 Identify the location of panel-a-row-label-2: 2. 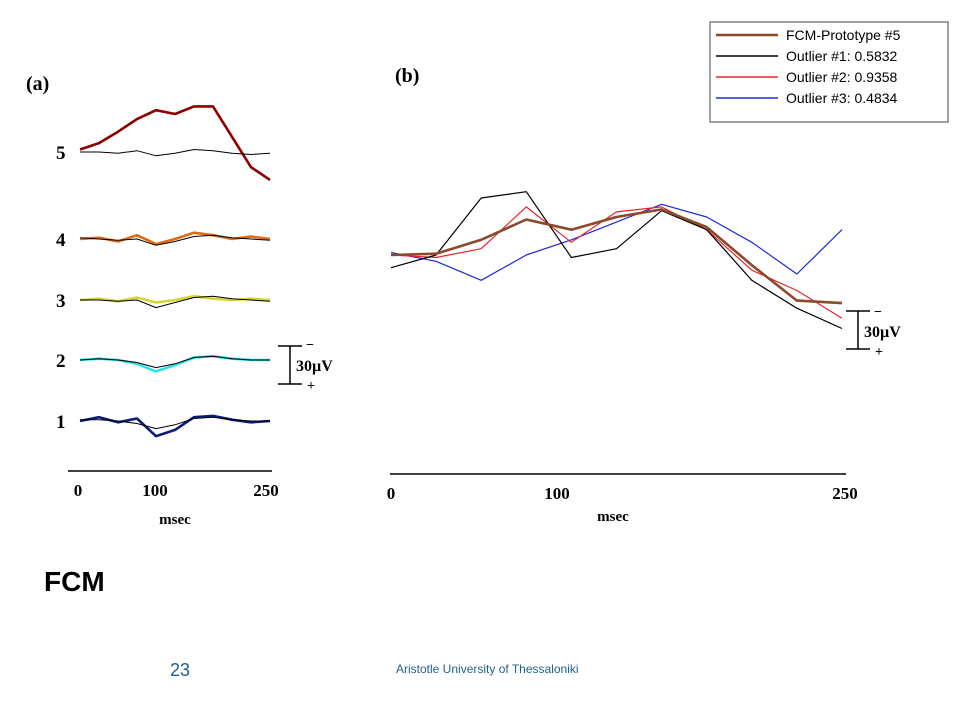
(61, 361).